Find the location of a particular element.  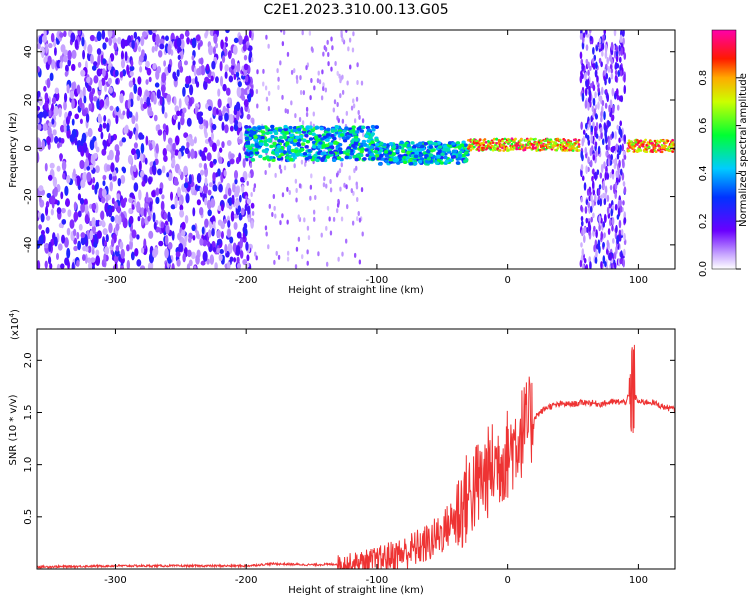

x-tick-label: -100 is located at coordinates (377, 580).